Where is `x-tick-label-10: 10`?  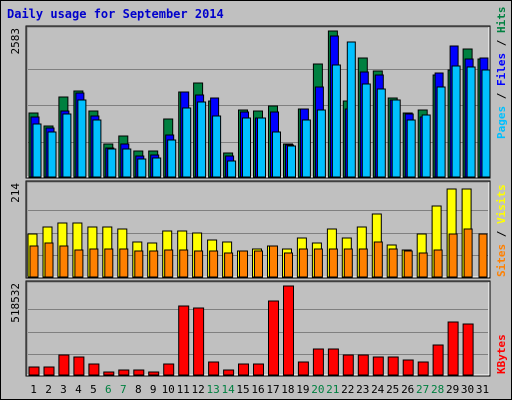
x-tick-label-10: 10 is located at coordinates (168, 389).